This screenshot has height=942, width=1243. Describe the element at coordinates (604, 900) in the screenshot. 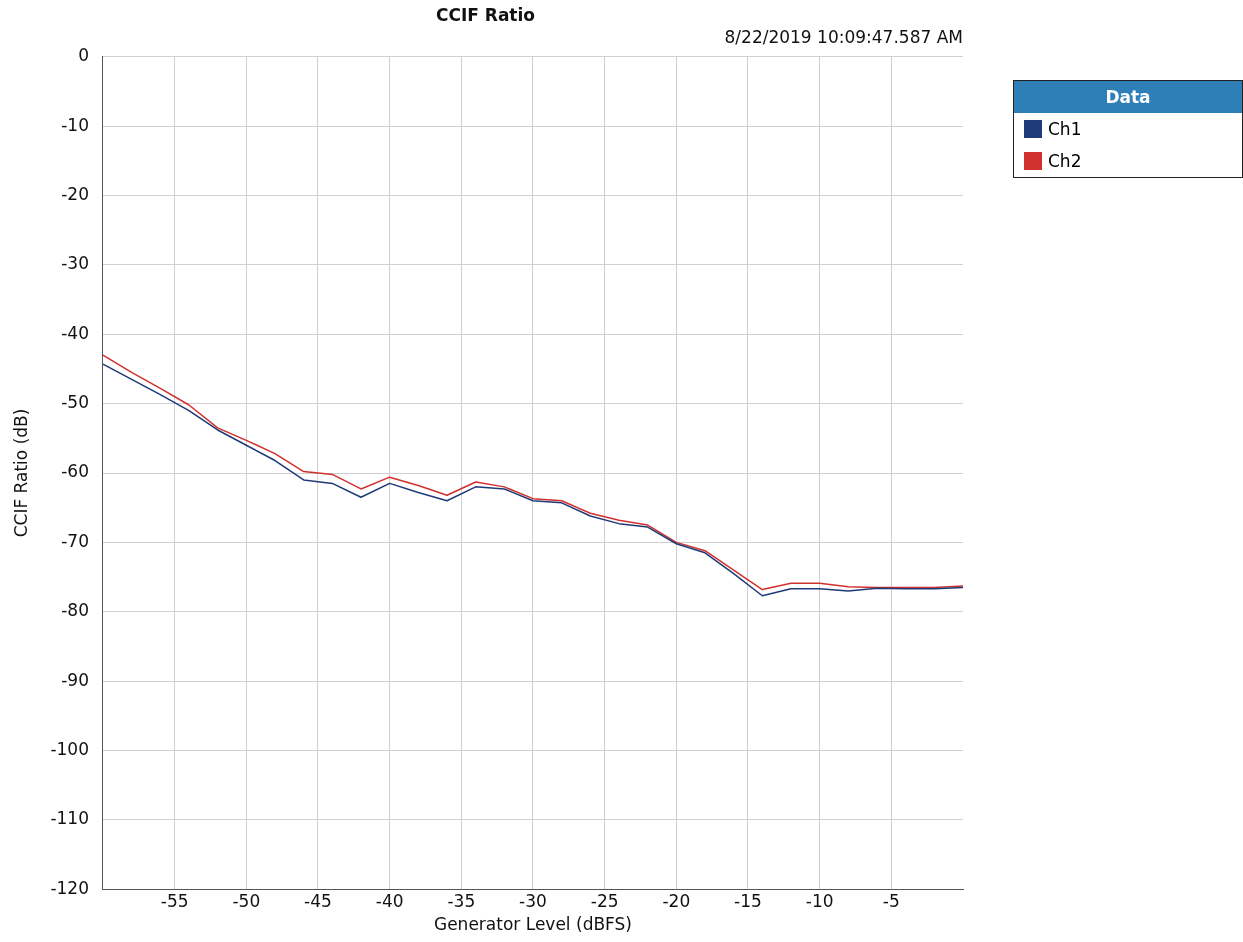

I see `x-tick-label: -25` at that location.